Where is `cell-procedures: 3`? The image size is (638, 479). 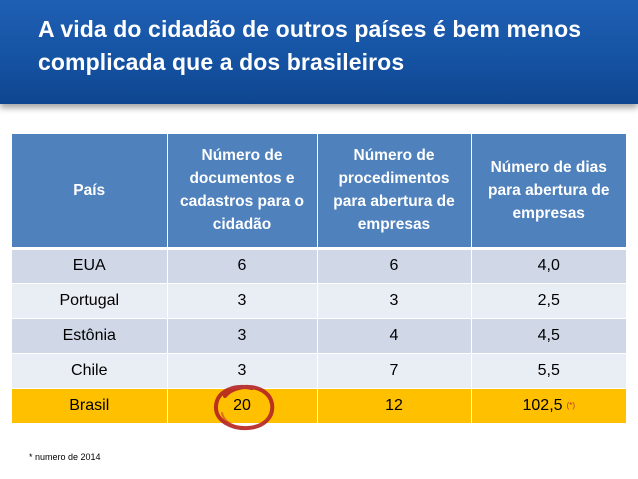
cell-procedures: 3 is located at coordinates (394, 301).